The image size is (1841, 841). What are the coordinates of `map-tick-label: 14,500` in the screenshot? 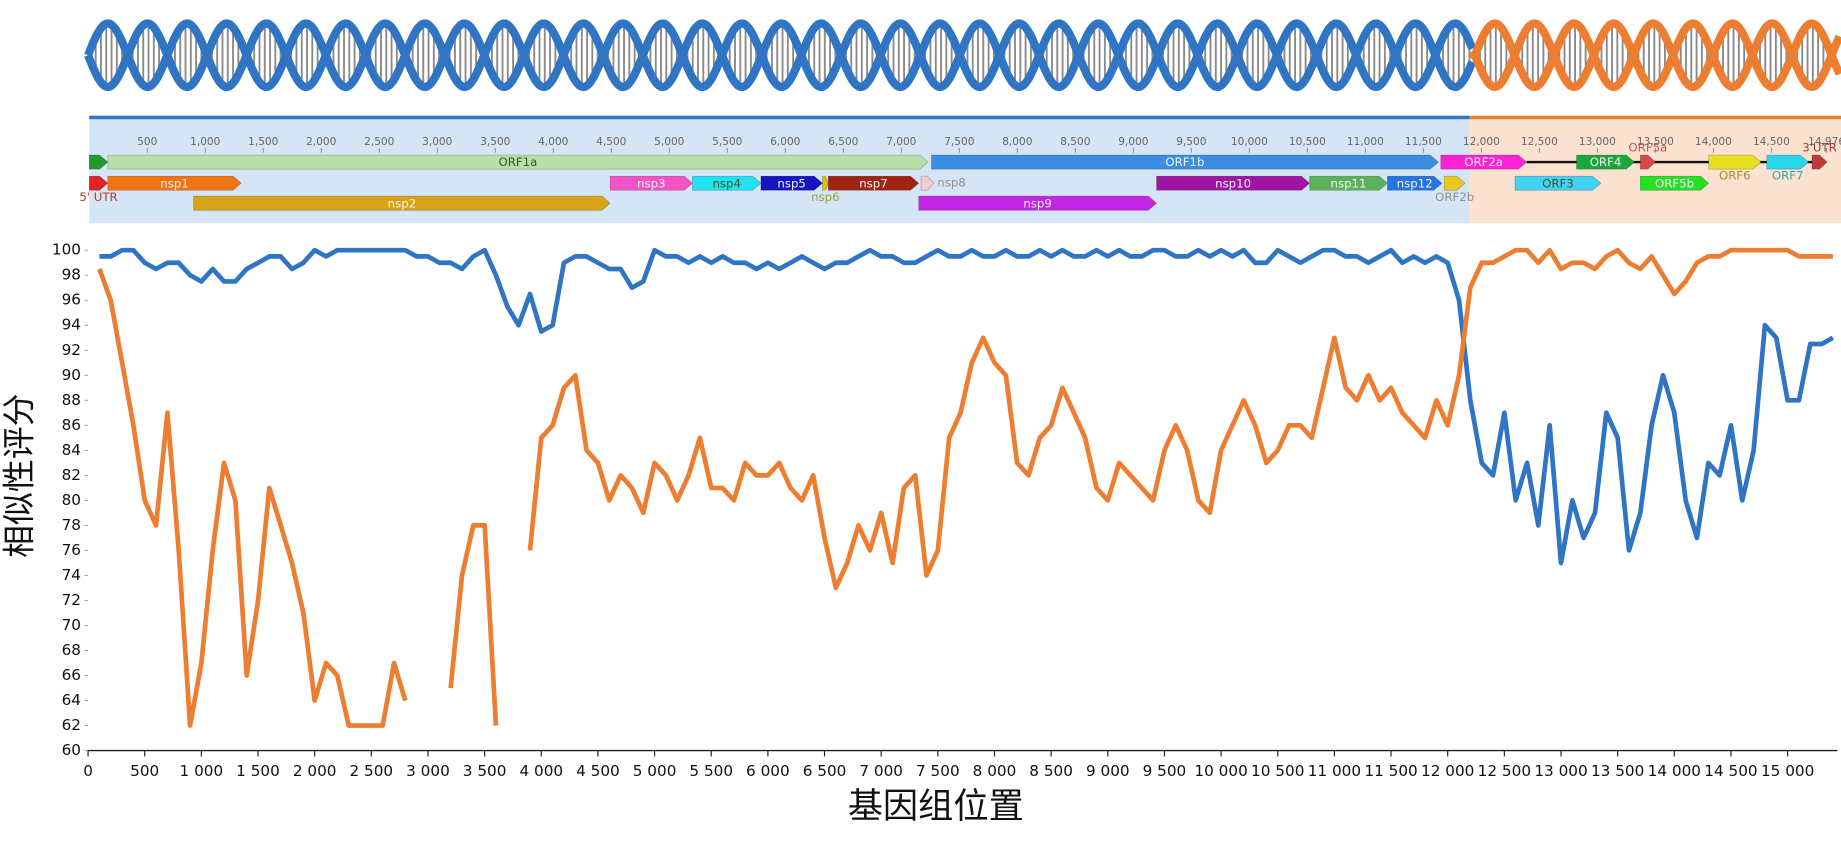 It's located at (1771, 142).